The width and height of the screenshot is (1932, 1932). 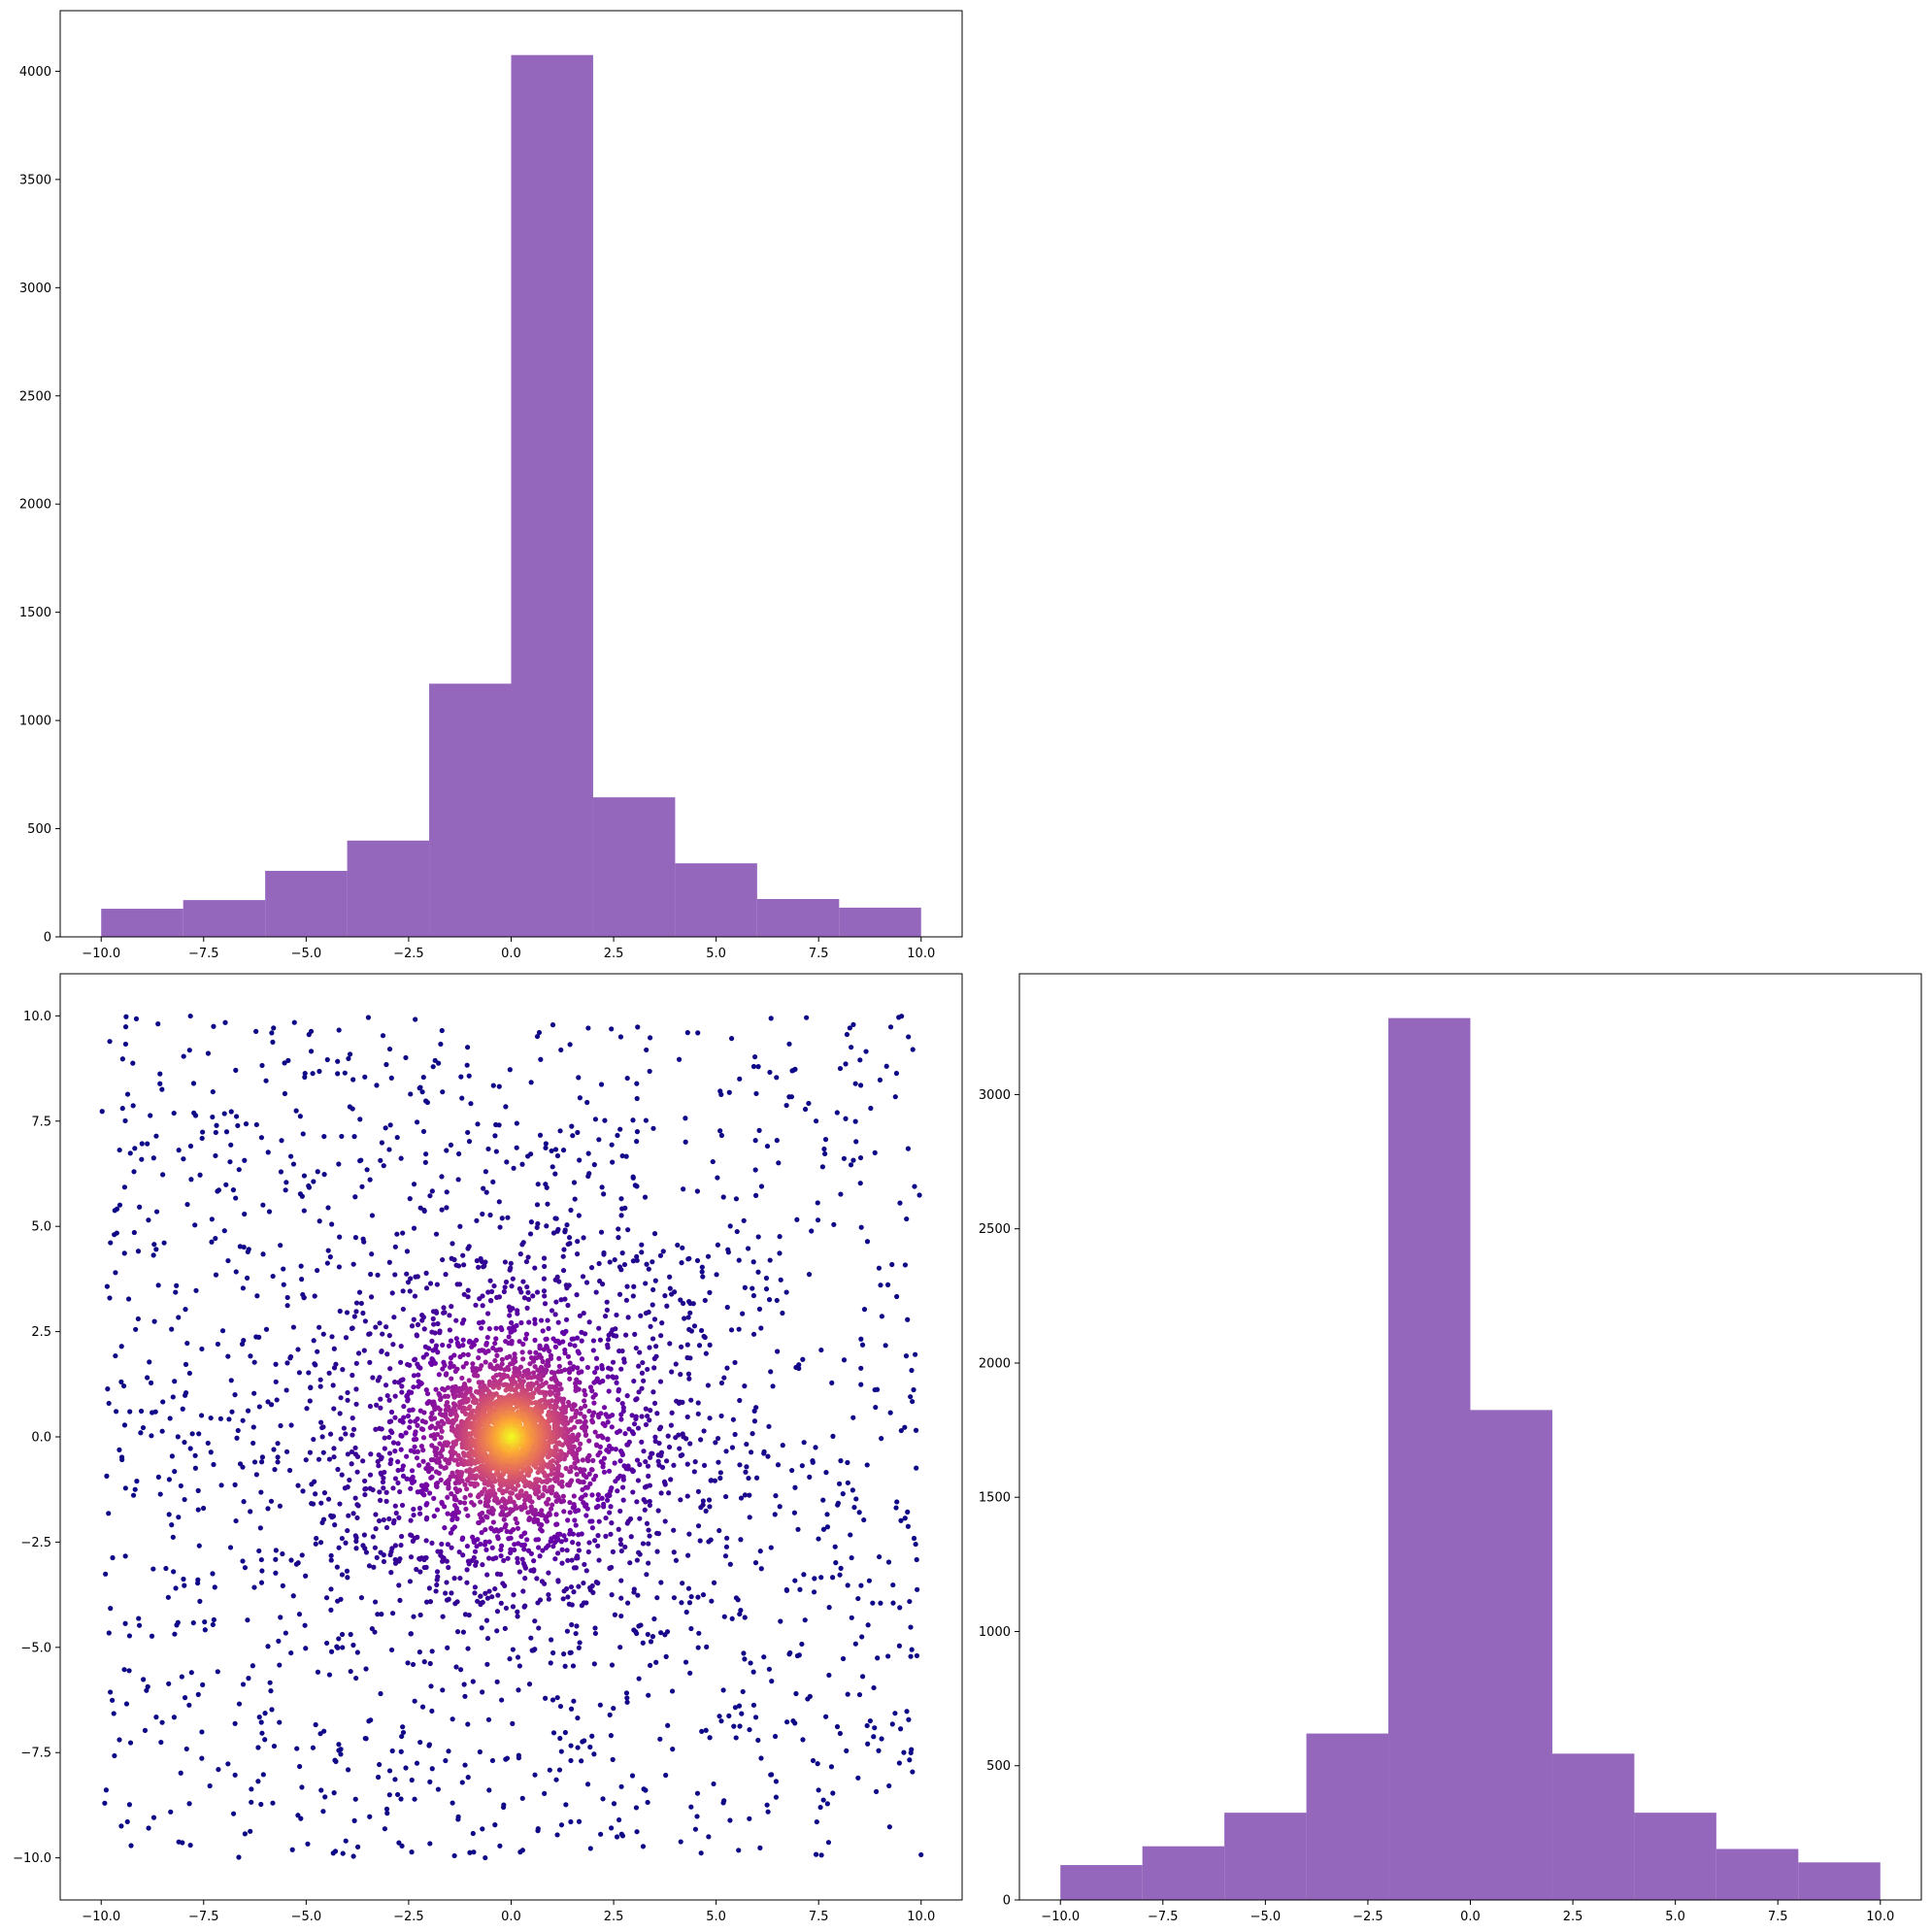 I want to click on x-tick-label: 0.0, so click(x=511, y=954).